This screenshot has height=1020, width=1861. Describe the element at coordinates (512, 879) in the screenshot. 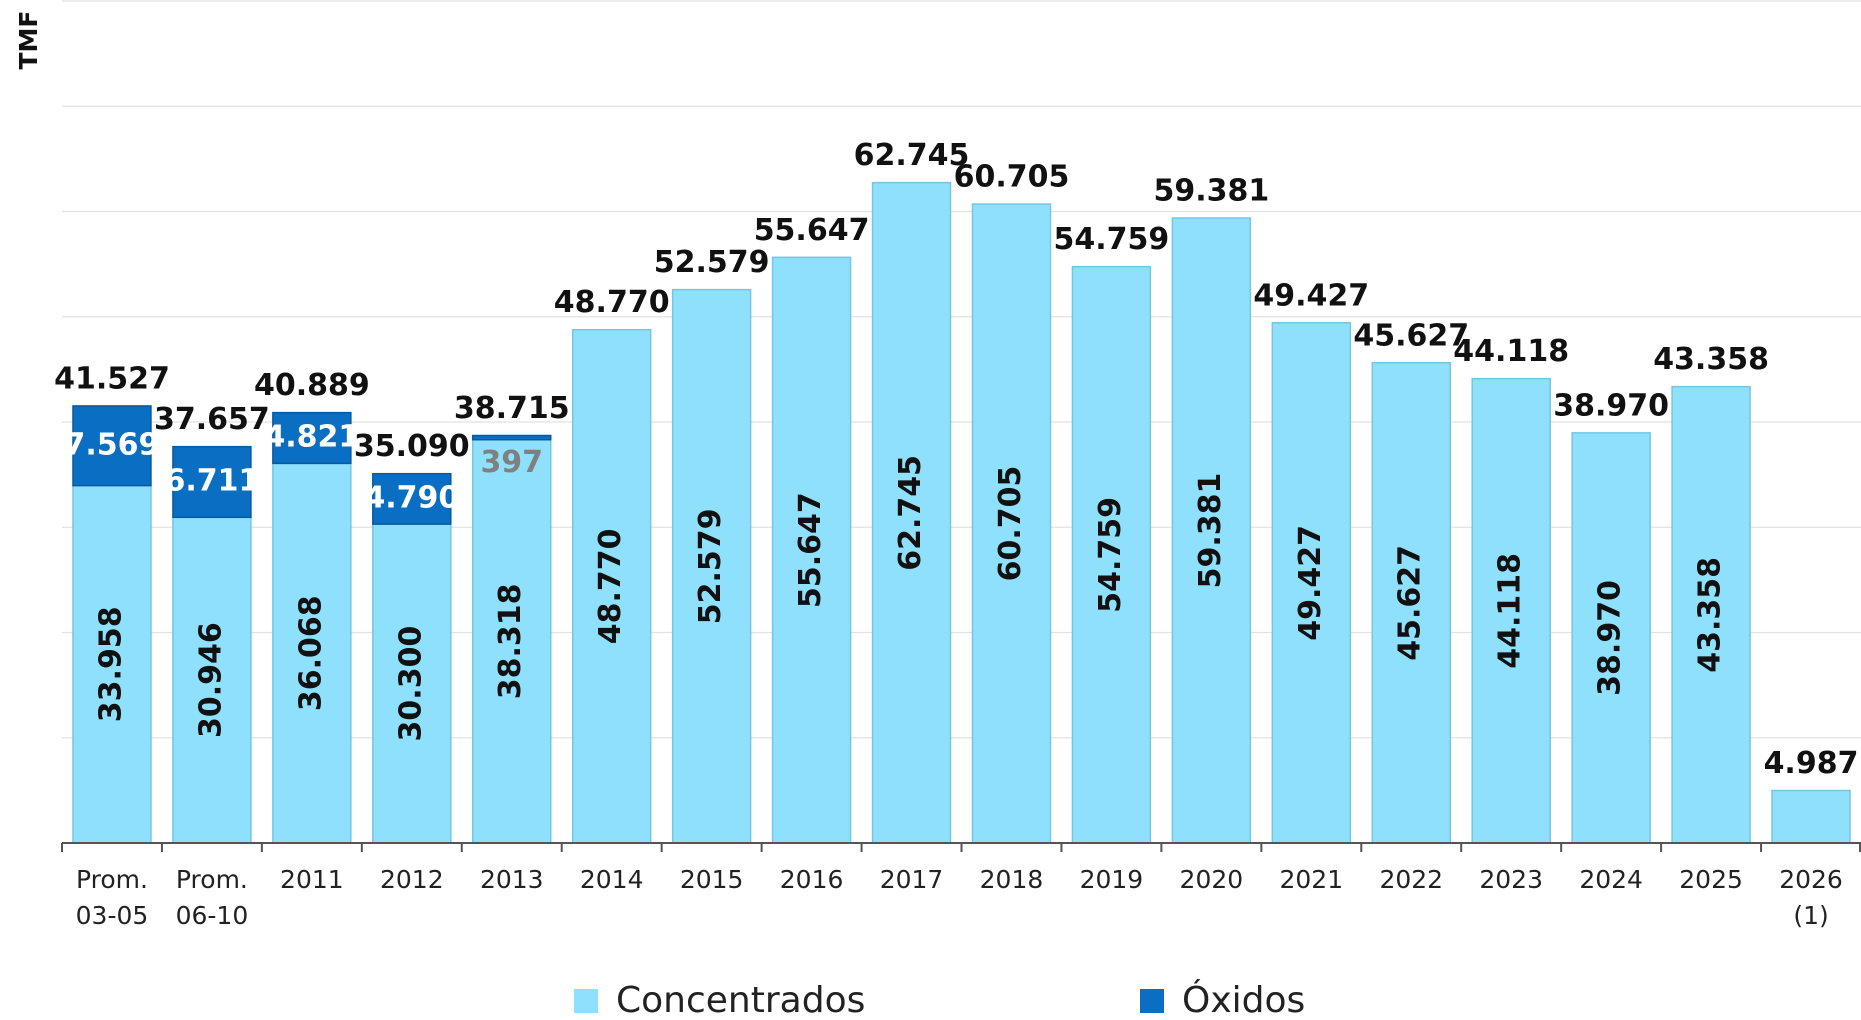

I see `x-tick-label: 2013` at that location.